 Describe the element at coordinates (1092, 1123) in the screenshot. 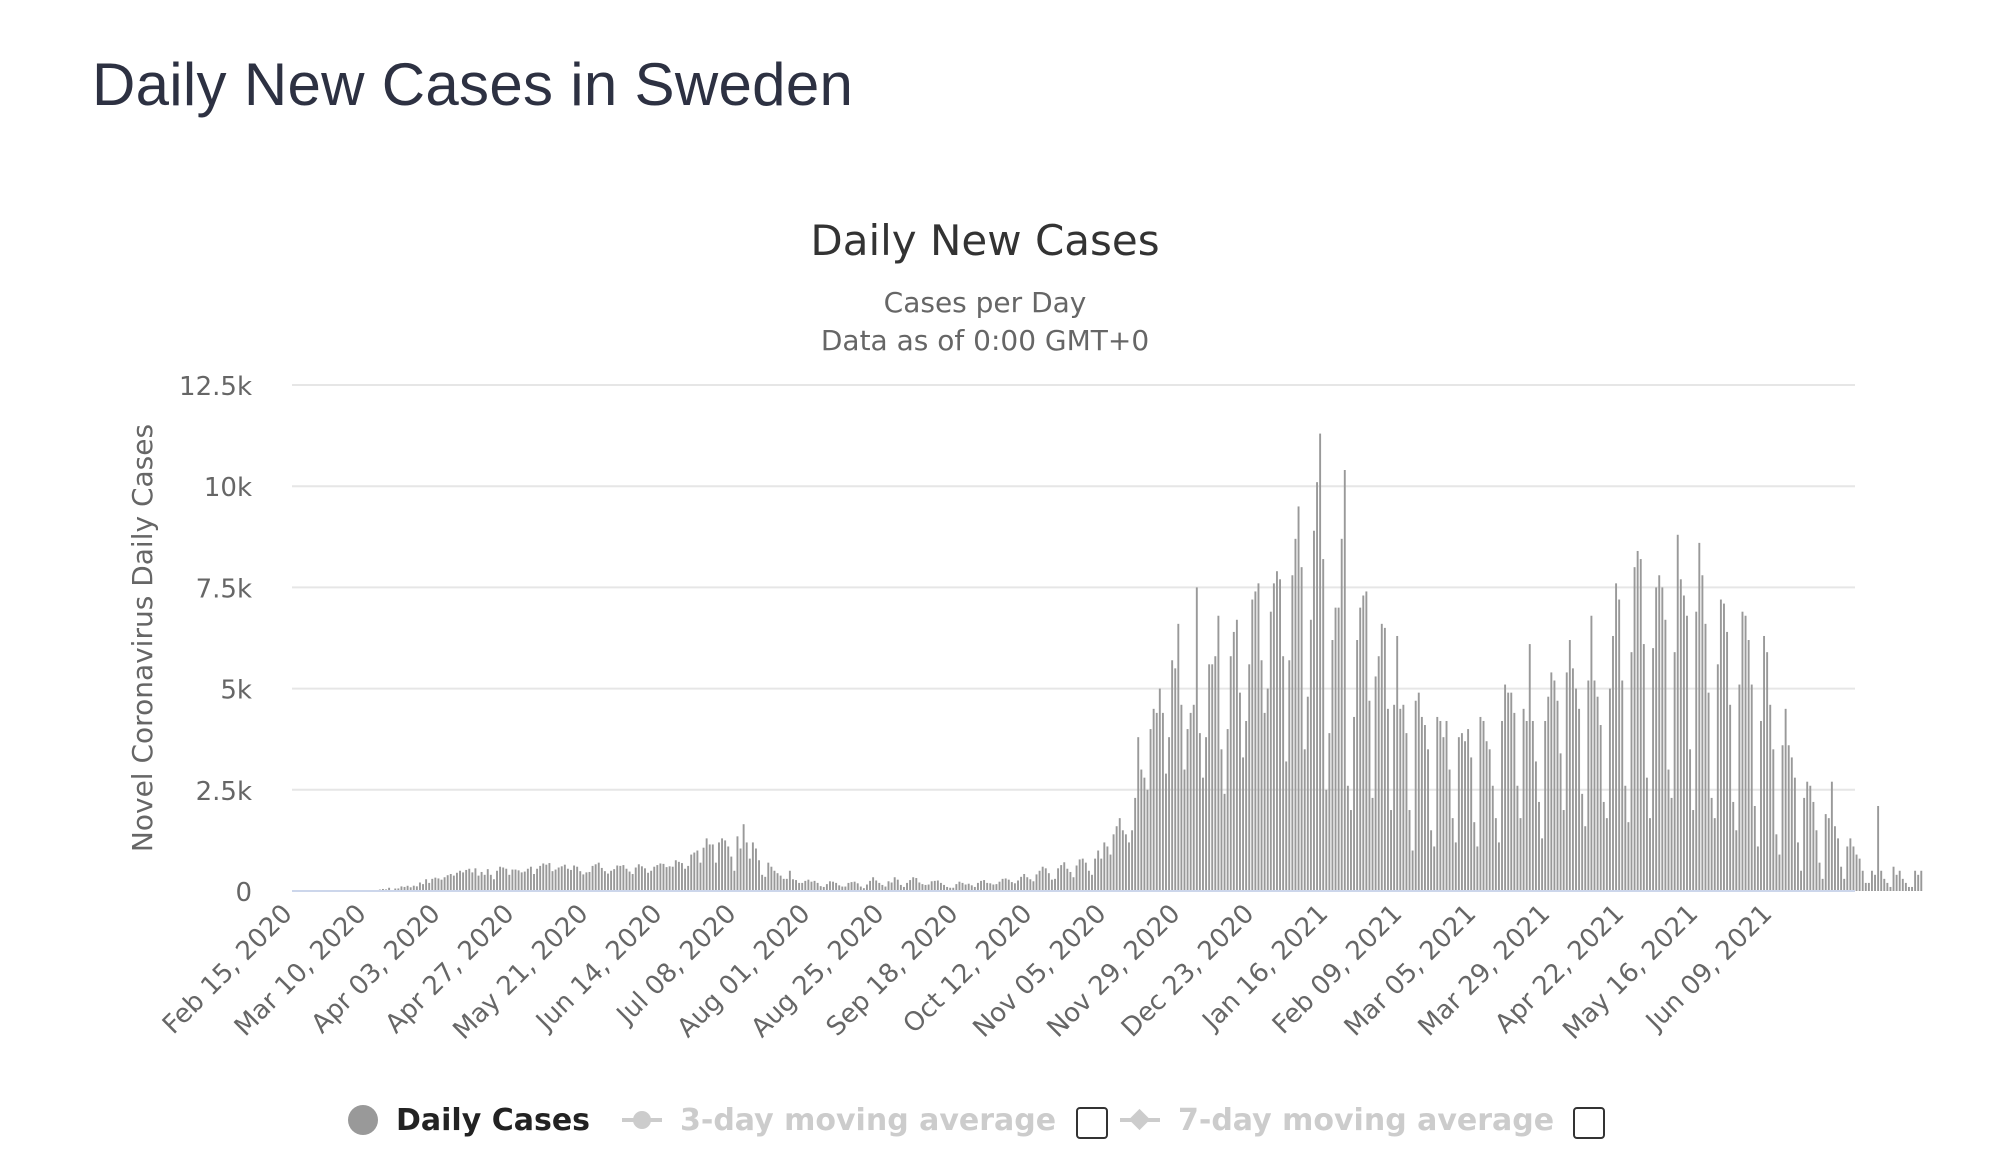

I see `legend-3-day-checkbox` at that location.